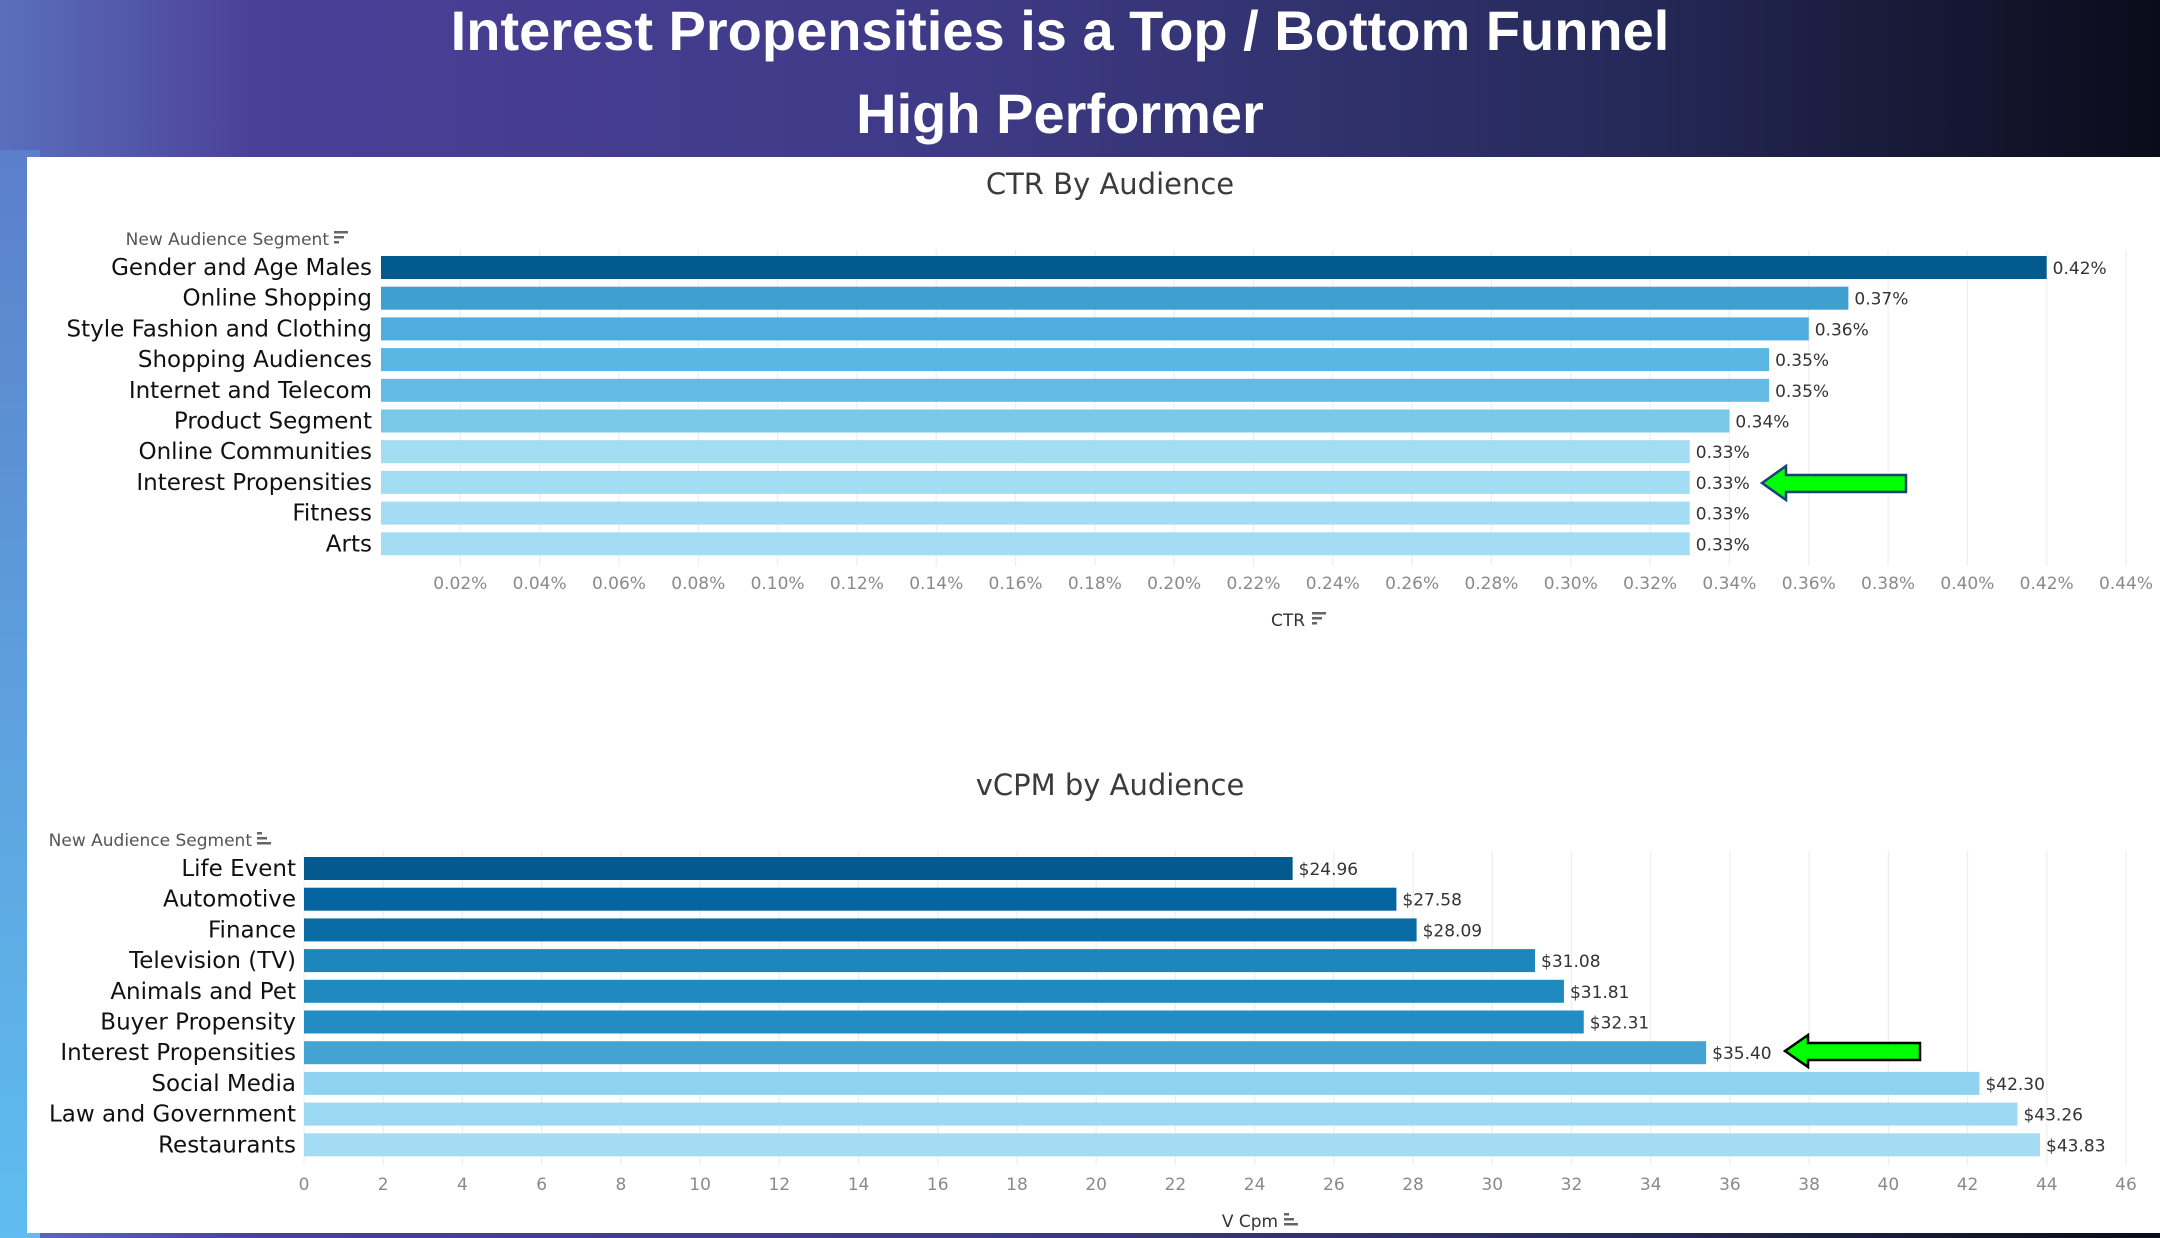 The image size is (2160, 1238). What do you see at coordinates (1570, 962) in the screenshot?
I see `value-label: $31.08` at bounding box center [1570, 962].